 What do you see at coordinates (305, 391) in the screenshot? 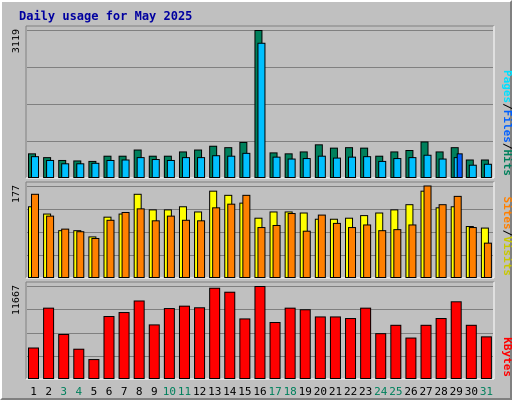
I see `day-label-19: 19` at bounding box center [305, 391].